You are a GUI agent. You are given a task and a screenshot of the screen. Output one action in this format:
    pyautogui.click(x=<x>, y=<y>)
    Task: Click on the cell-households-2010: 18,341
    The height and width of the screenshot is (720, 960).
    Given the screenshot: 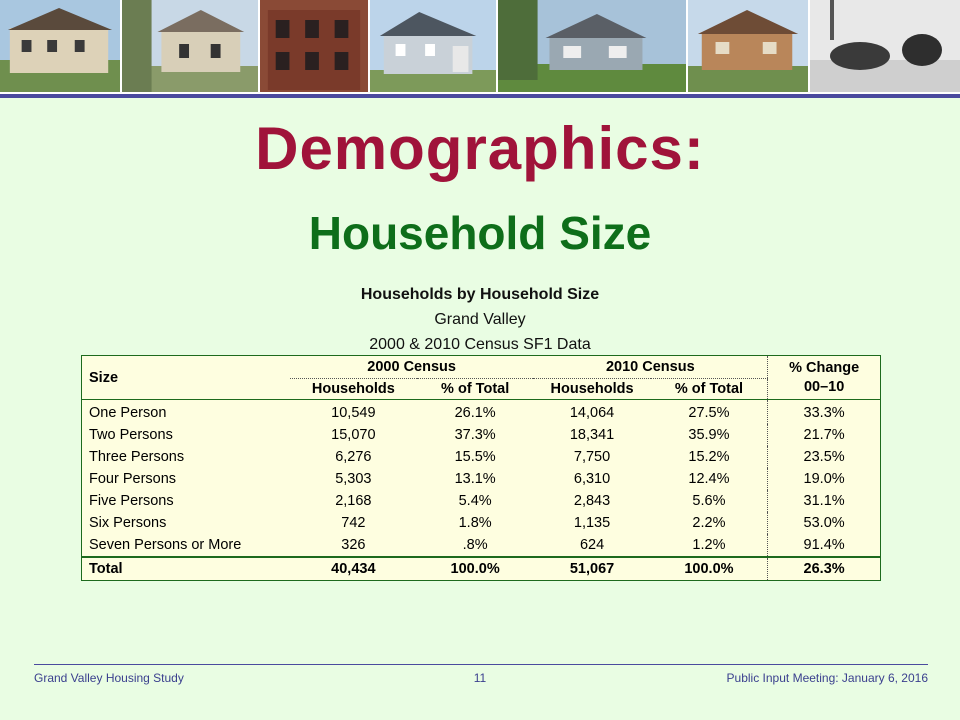 What is the action you would take?
    pyautogui.click(x=592, y=435)
    